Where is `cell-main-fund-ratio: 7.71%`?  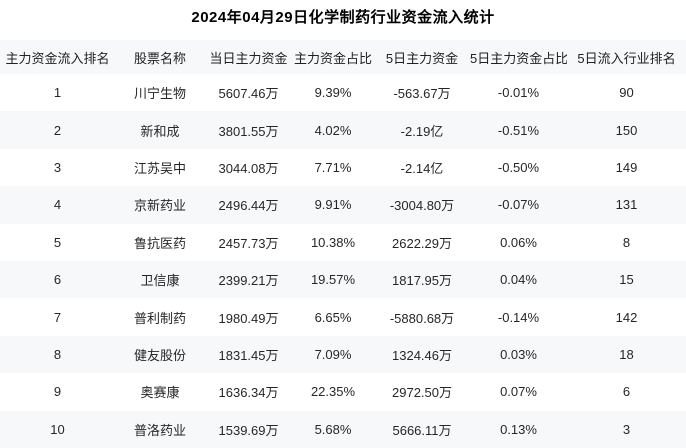 cell-main-fund-ratio: 7.71% is located at coordinates (333, 167).